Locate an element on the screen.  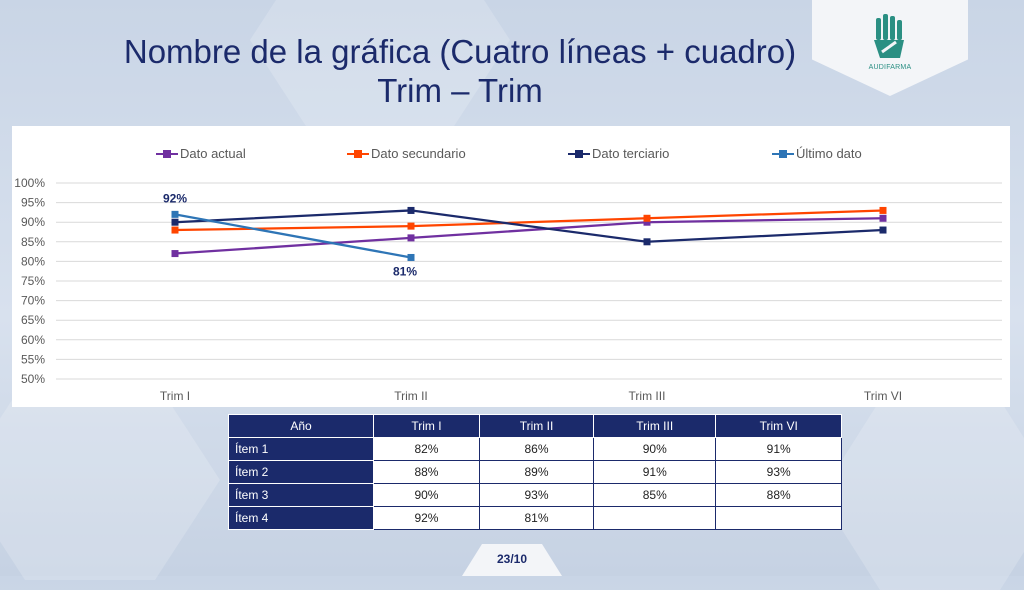
y-tick-label: 85% is located at coordinates (33, 242).